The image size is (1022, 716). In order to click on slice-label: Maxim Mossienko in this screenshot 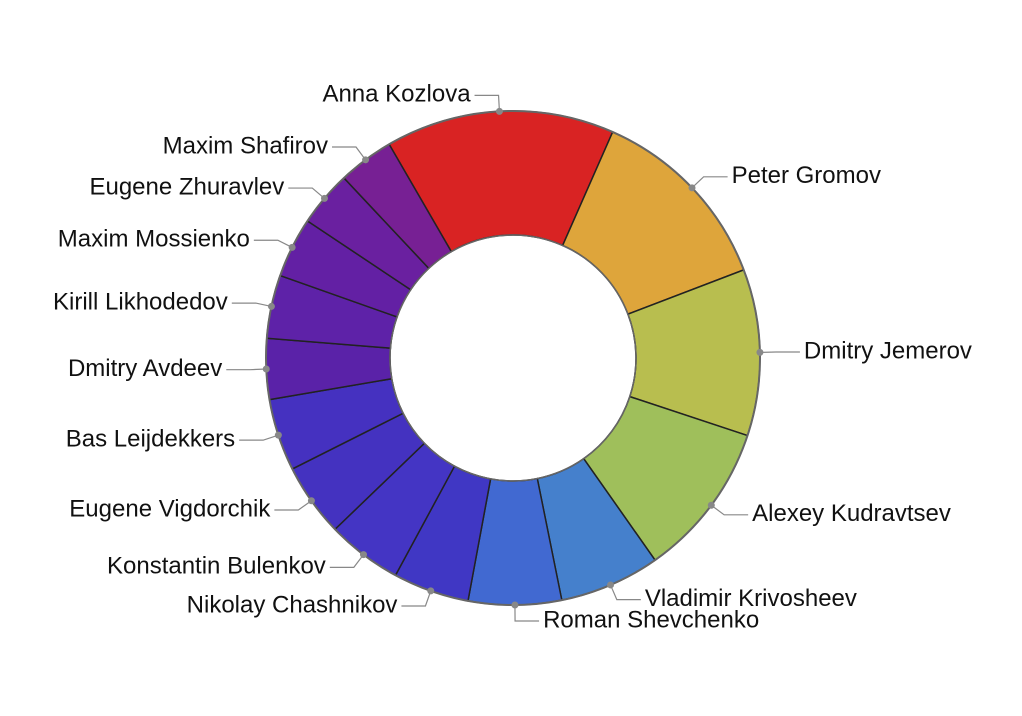, I will do `click(154, 239)`.